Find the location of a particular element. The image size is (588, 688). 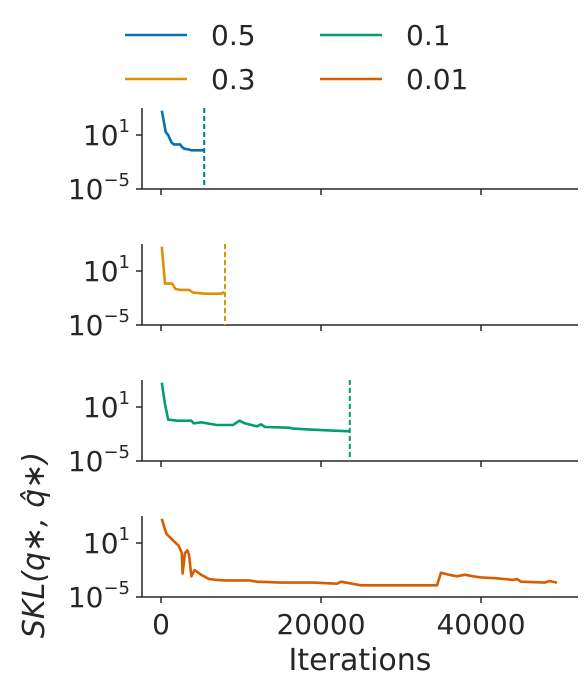

legend-entry-0.1: 0.1 is located at coordinates (385, 35).